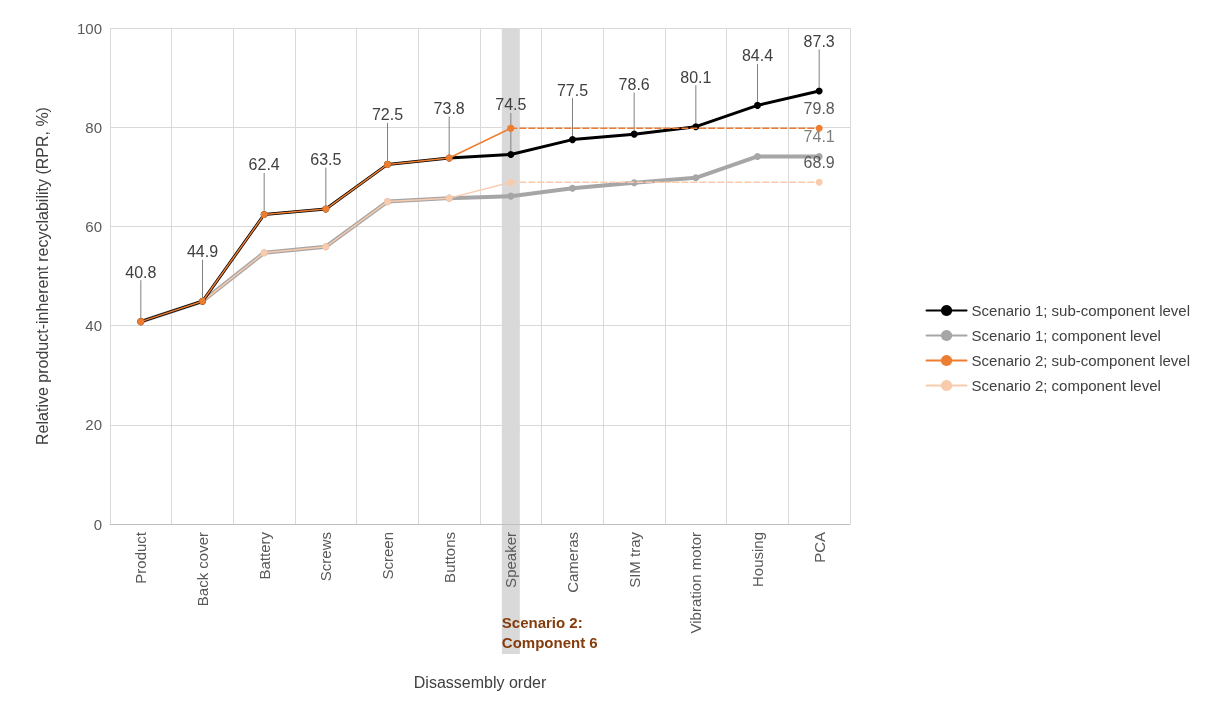 The width and height of the screenshot is (1210, 713). I want to click on y-tick-label: 100, so click(89, 28).